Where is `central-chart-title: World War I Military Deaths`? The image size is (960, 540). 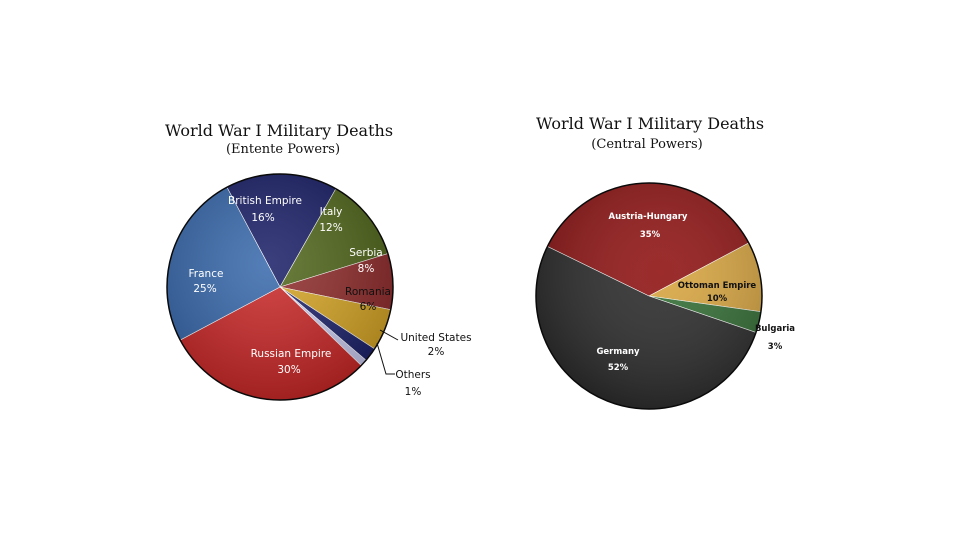 central-chart-title: World War I Military Deaths is located at coordinates (650, 123).